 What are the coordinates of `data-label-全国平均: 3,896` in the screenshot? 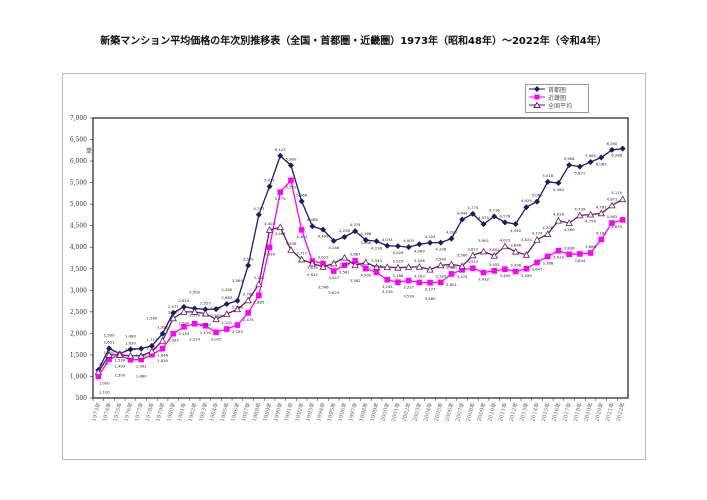 It's located at (515, 245).